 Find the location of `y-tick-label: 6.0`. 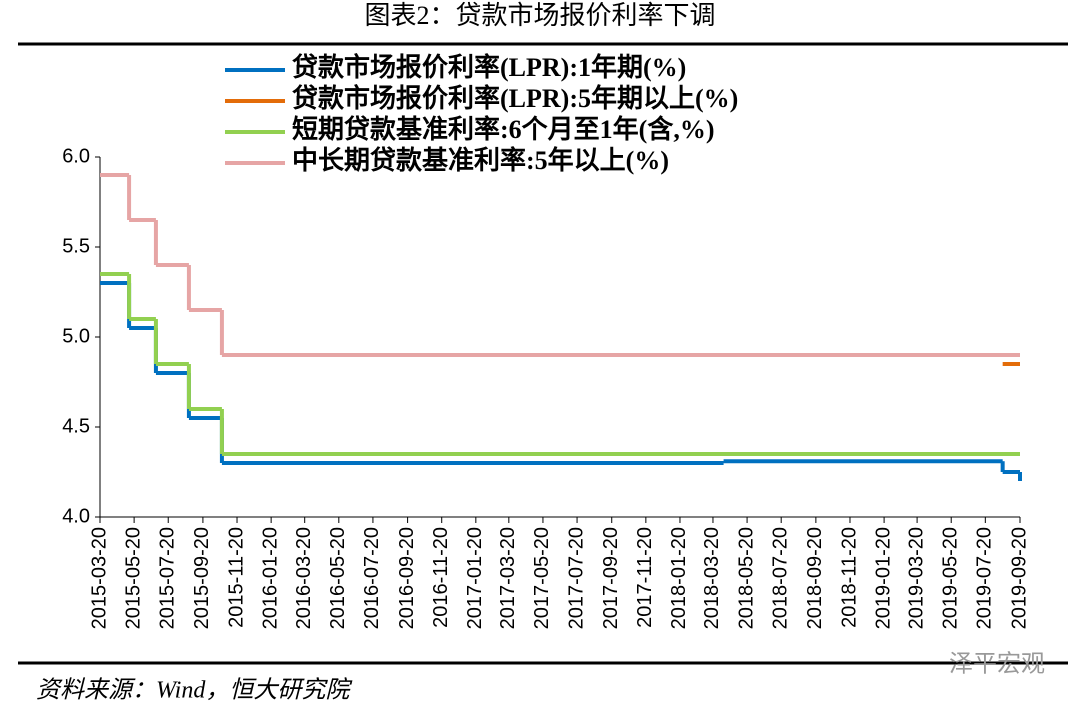

y-tick-label: 6.0 is located at coordinates (76, 156).